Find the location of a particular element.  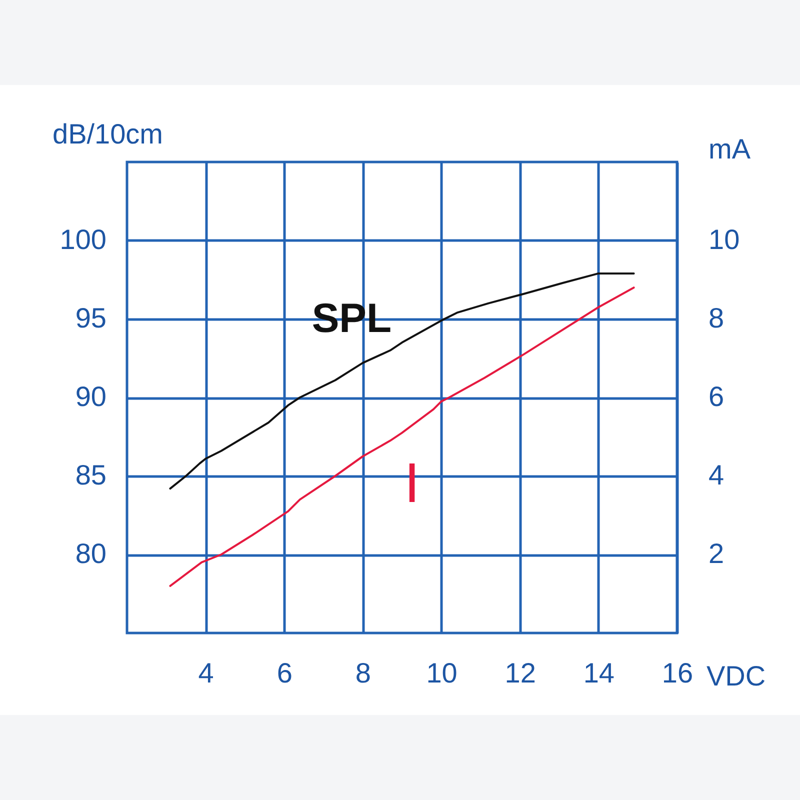

y2-axis-title: mA is located at coordinates (729, 149).